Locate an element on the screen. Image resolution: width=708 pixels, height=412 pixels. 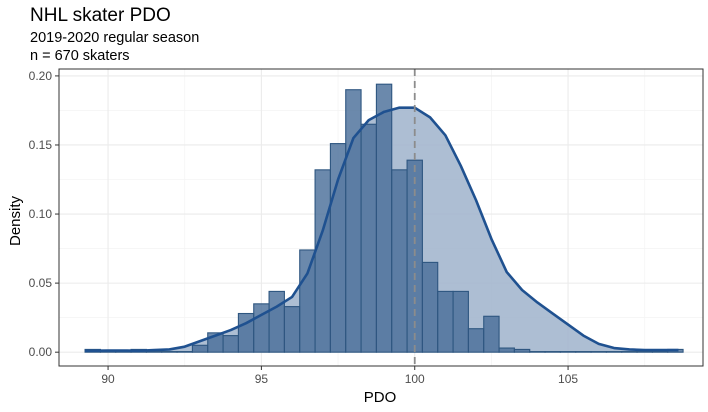
chart-subtitle-count: n = 670 skaters is located at coordinates (80, 56).